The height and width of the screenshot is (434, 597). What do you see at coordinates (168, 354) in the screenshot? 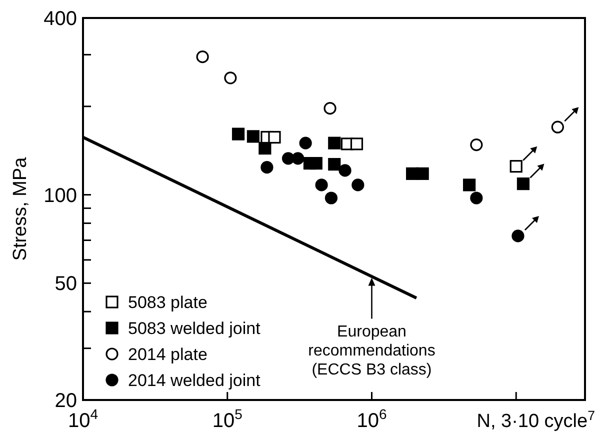
I see `legend-label: 2014 plate` at bounding box center [168, 354].